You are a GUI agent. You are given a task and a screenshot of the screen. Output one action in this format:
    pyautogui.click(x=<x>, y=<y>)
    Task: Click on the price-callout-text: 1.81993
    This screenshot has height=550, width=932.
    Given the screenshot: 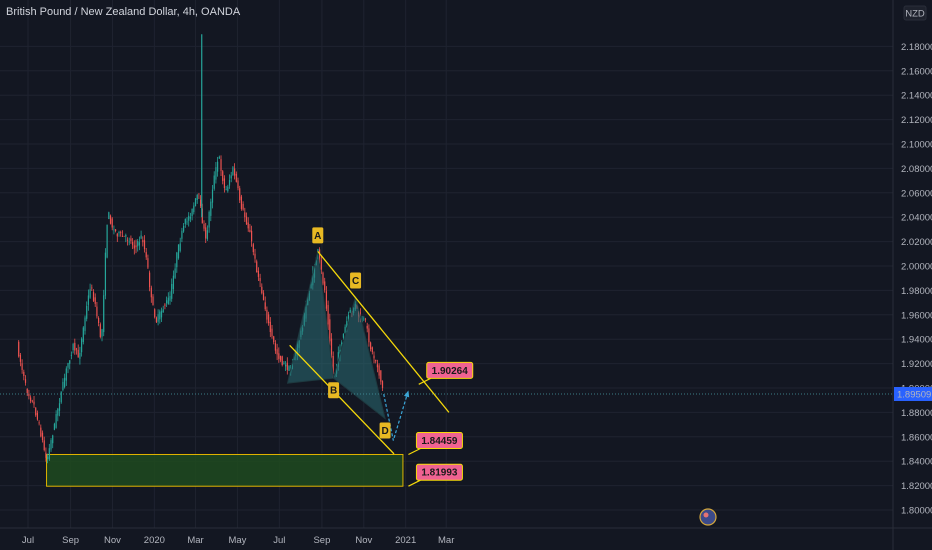 What is the action you would take?
    pyautogui.click(x=439, y=473)
    